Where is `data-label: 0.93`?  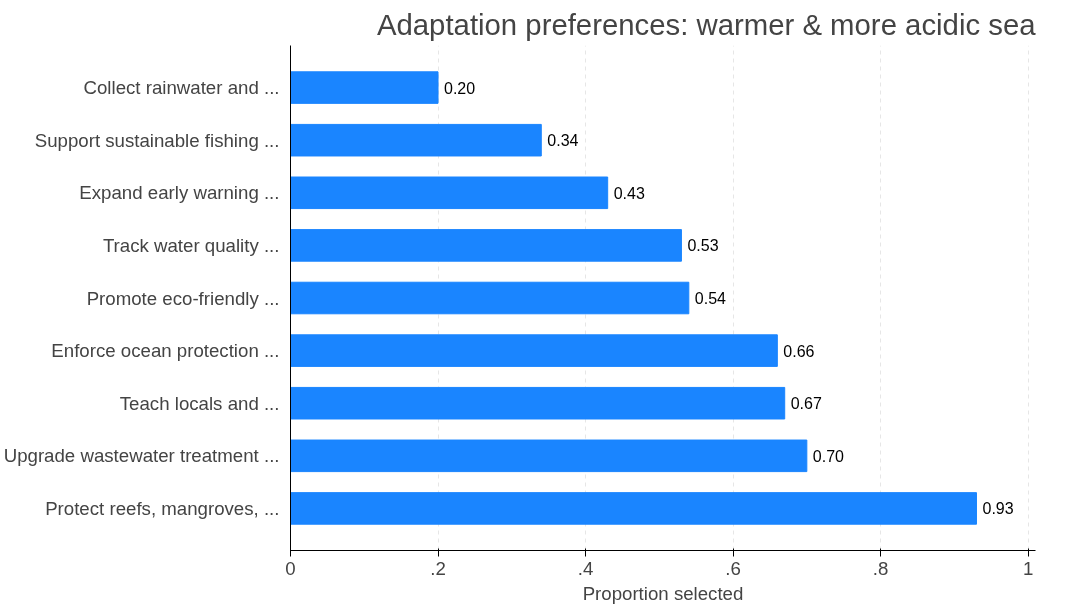 data-label: 0.93 is located at coordinates (998, 509).